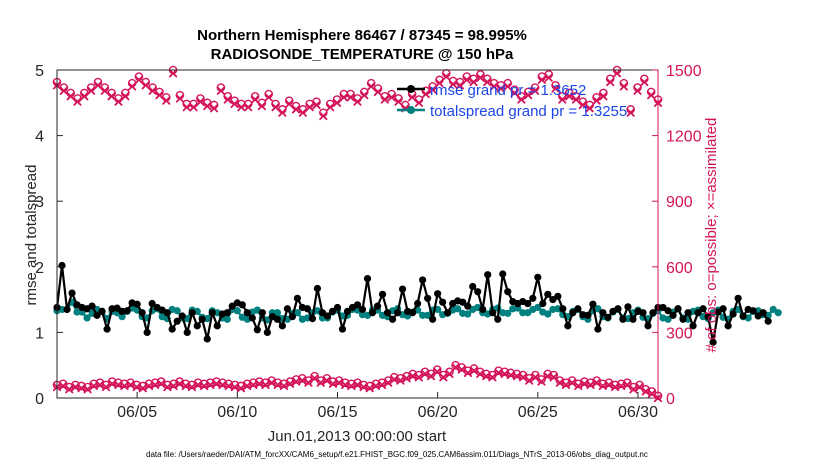  I want to click on y-left-tick-label: 5, so click(39, 71).